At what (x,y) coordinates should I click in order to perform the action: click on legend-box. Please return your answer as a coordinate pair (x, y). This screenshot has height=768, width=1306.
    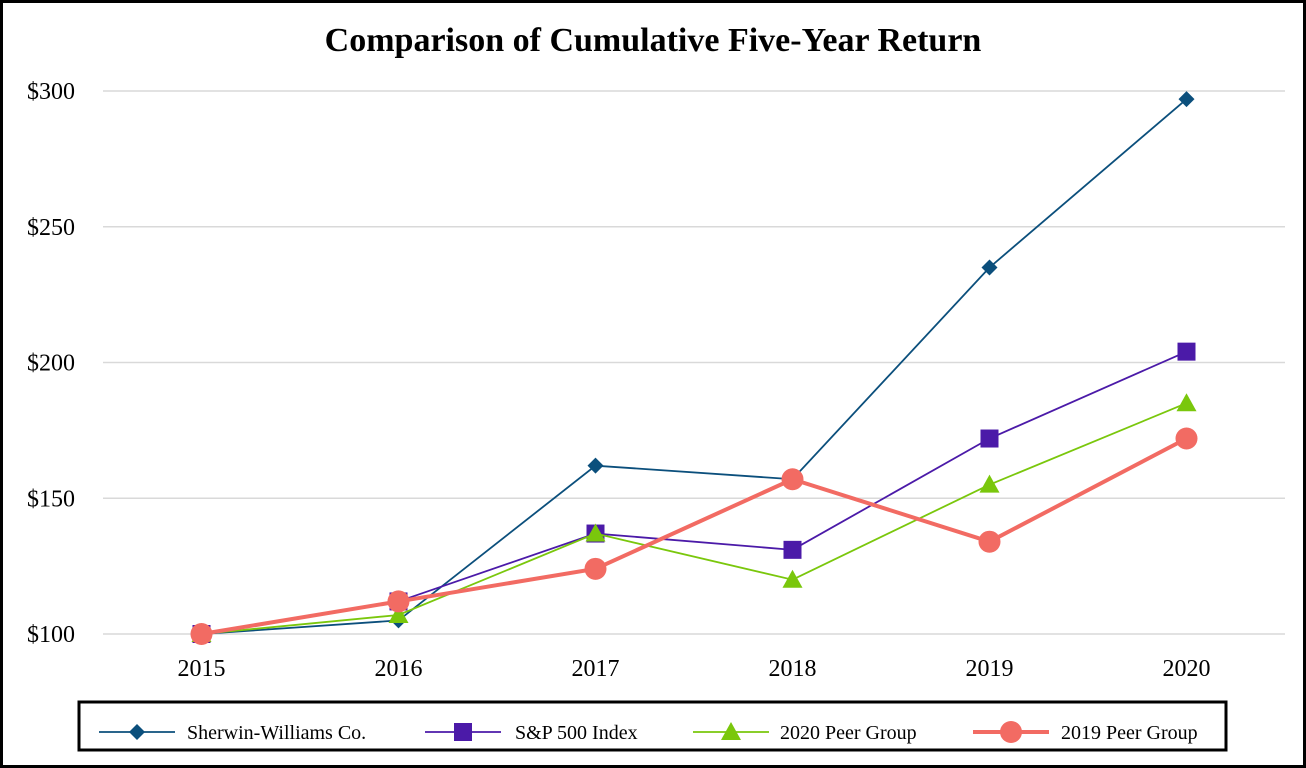
    Looking at the image, I should click on (652, 726).